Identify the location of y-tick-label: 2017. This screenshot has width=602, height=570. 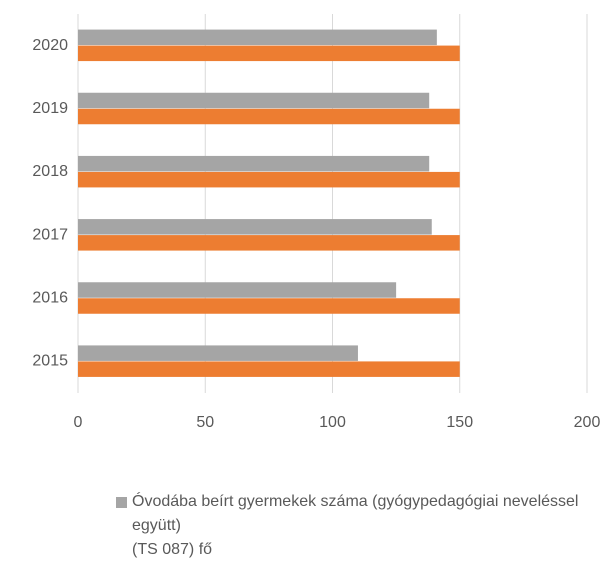
(50, 234).